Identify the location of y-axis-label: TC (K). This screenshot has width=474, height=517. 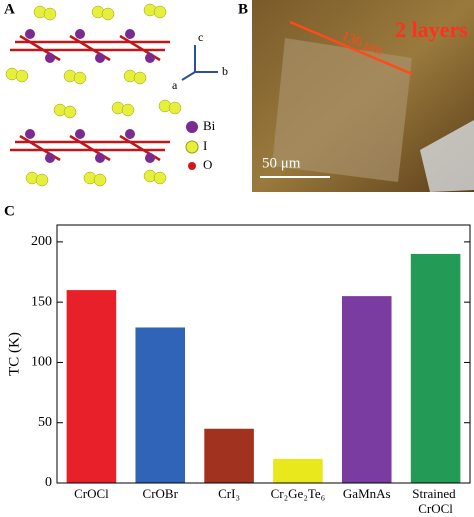
(14, 354).